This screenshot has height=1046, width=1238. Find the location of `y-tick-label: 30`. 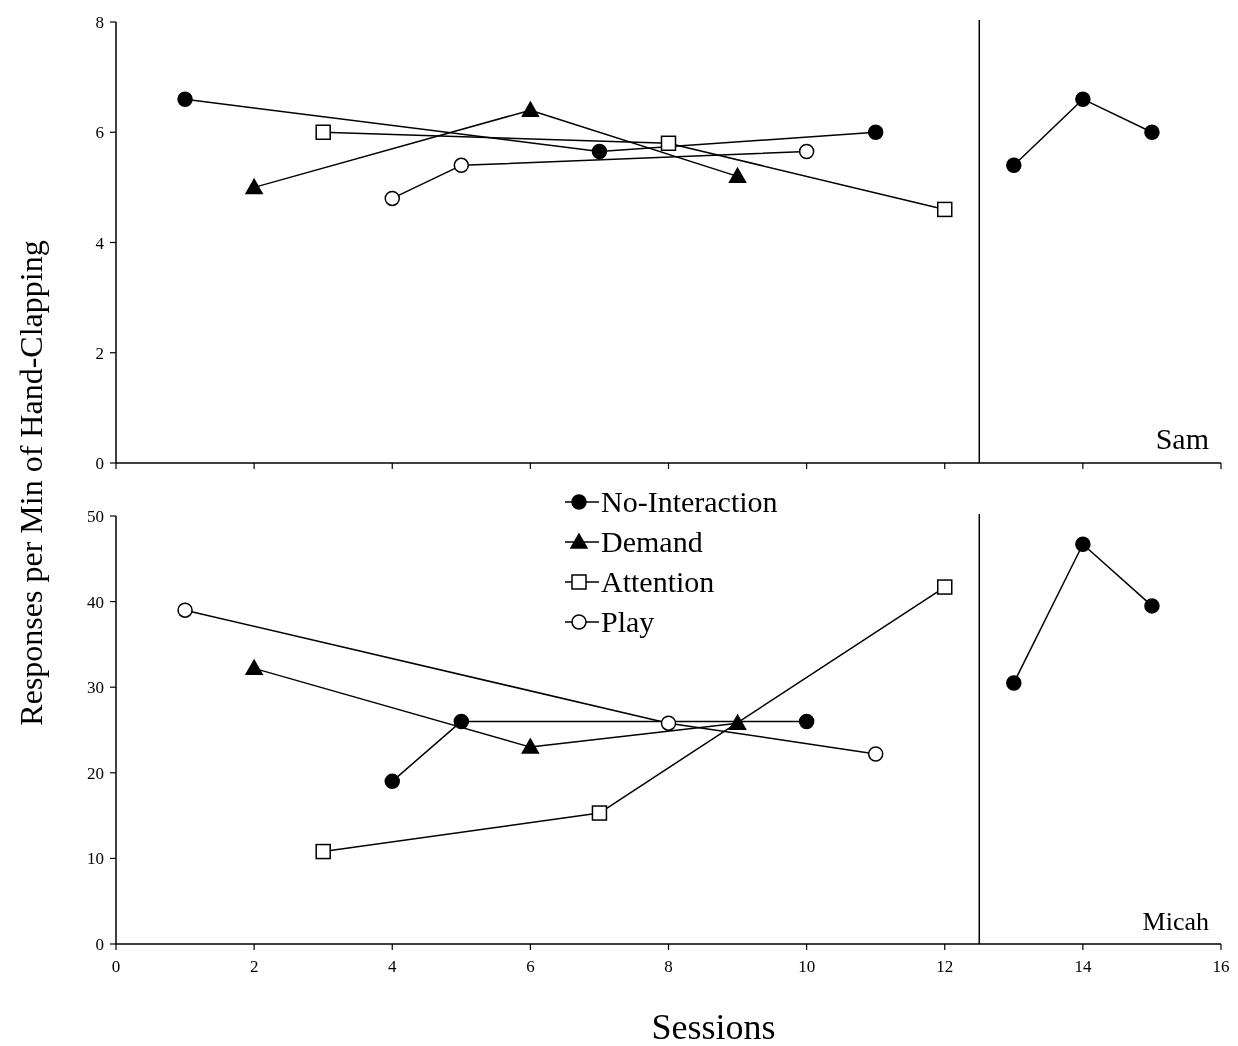

y-tick-label: 30 is located at coordinates (95, 688).